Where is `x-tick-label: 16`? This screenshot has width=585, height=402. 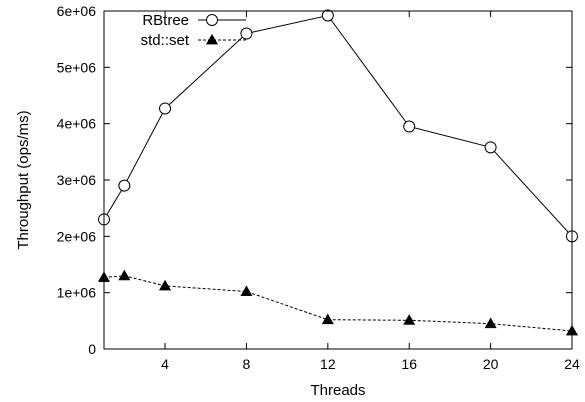 x-tick-label: 16 is located at coordinates (409, 364).